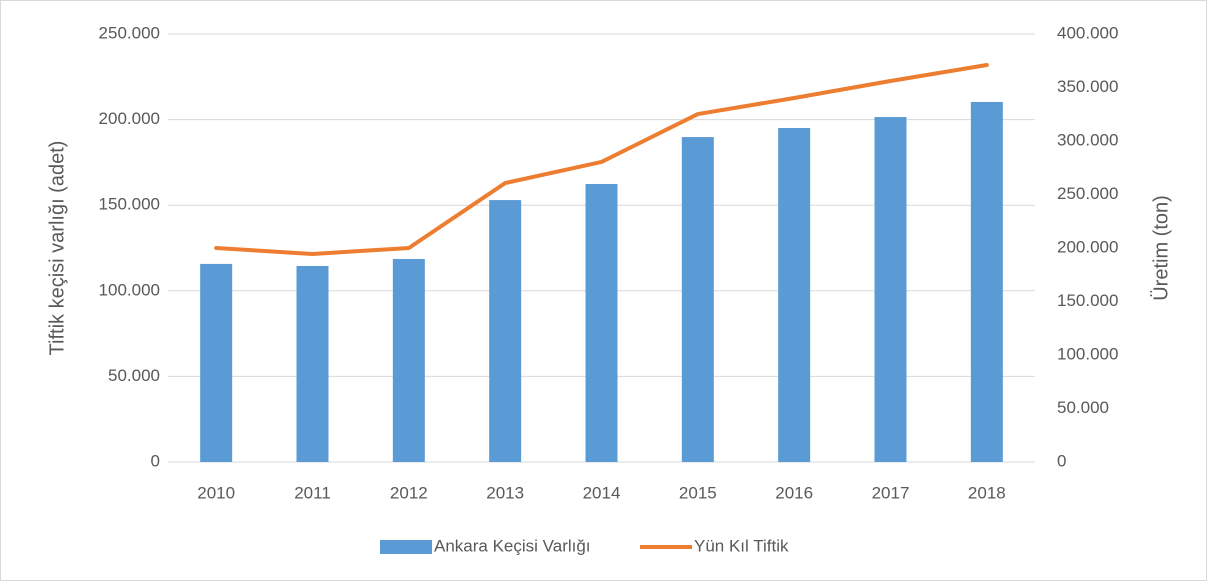 The image size is (1208, 587). What do you see at coordinates (312, 492) in the screenshot?
I see `x-tick-label: 2011` at bounding box center [312, 492].